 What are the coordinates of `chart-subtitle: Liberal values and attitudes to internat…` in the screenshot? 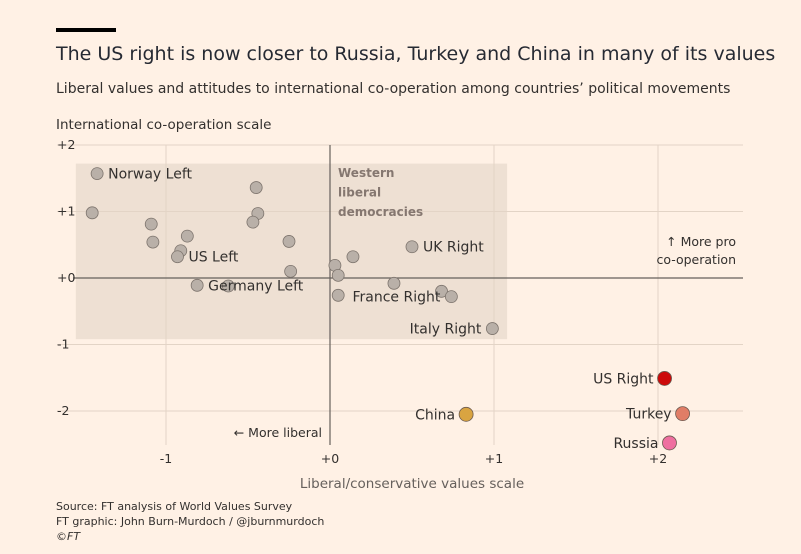 It's located at (393, 89).